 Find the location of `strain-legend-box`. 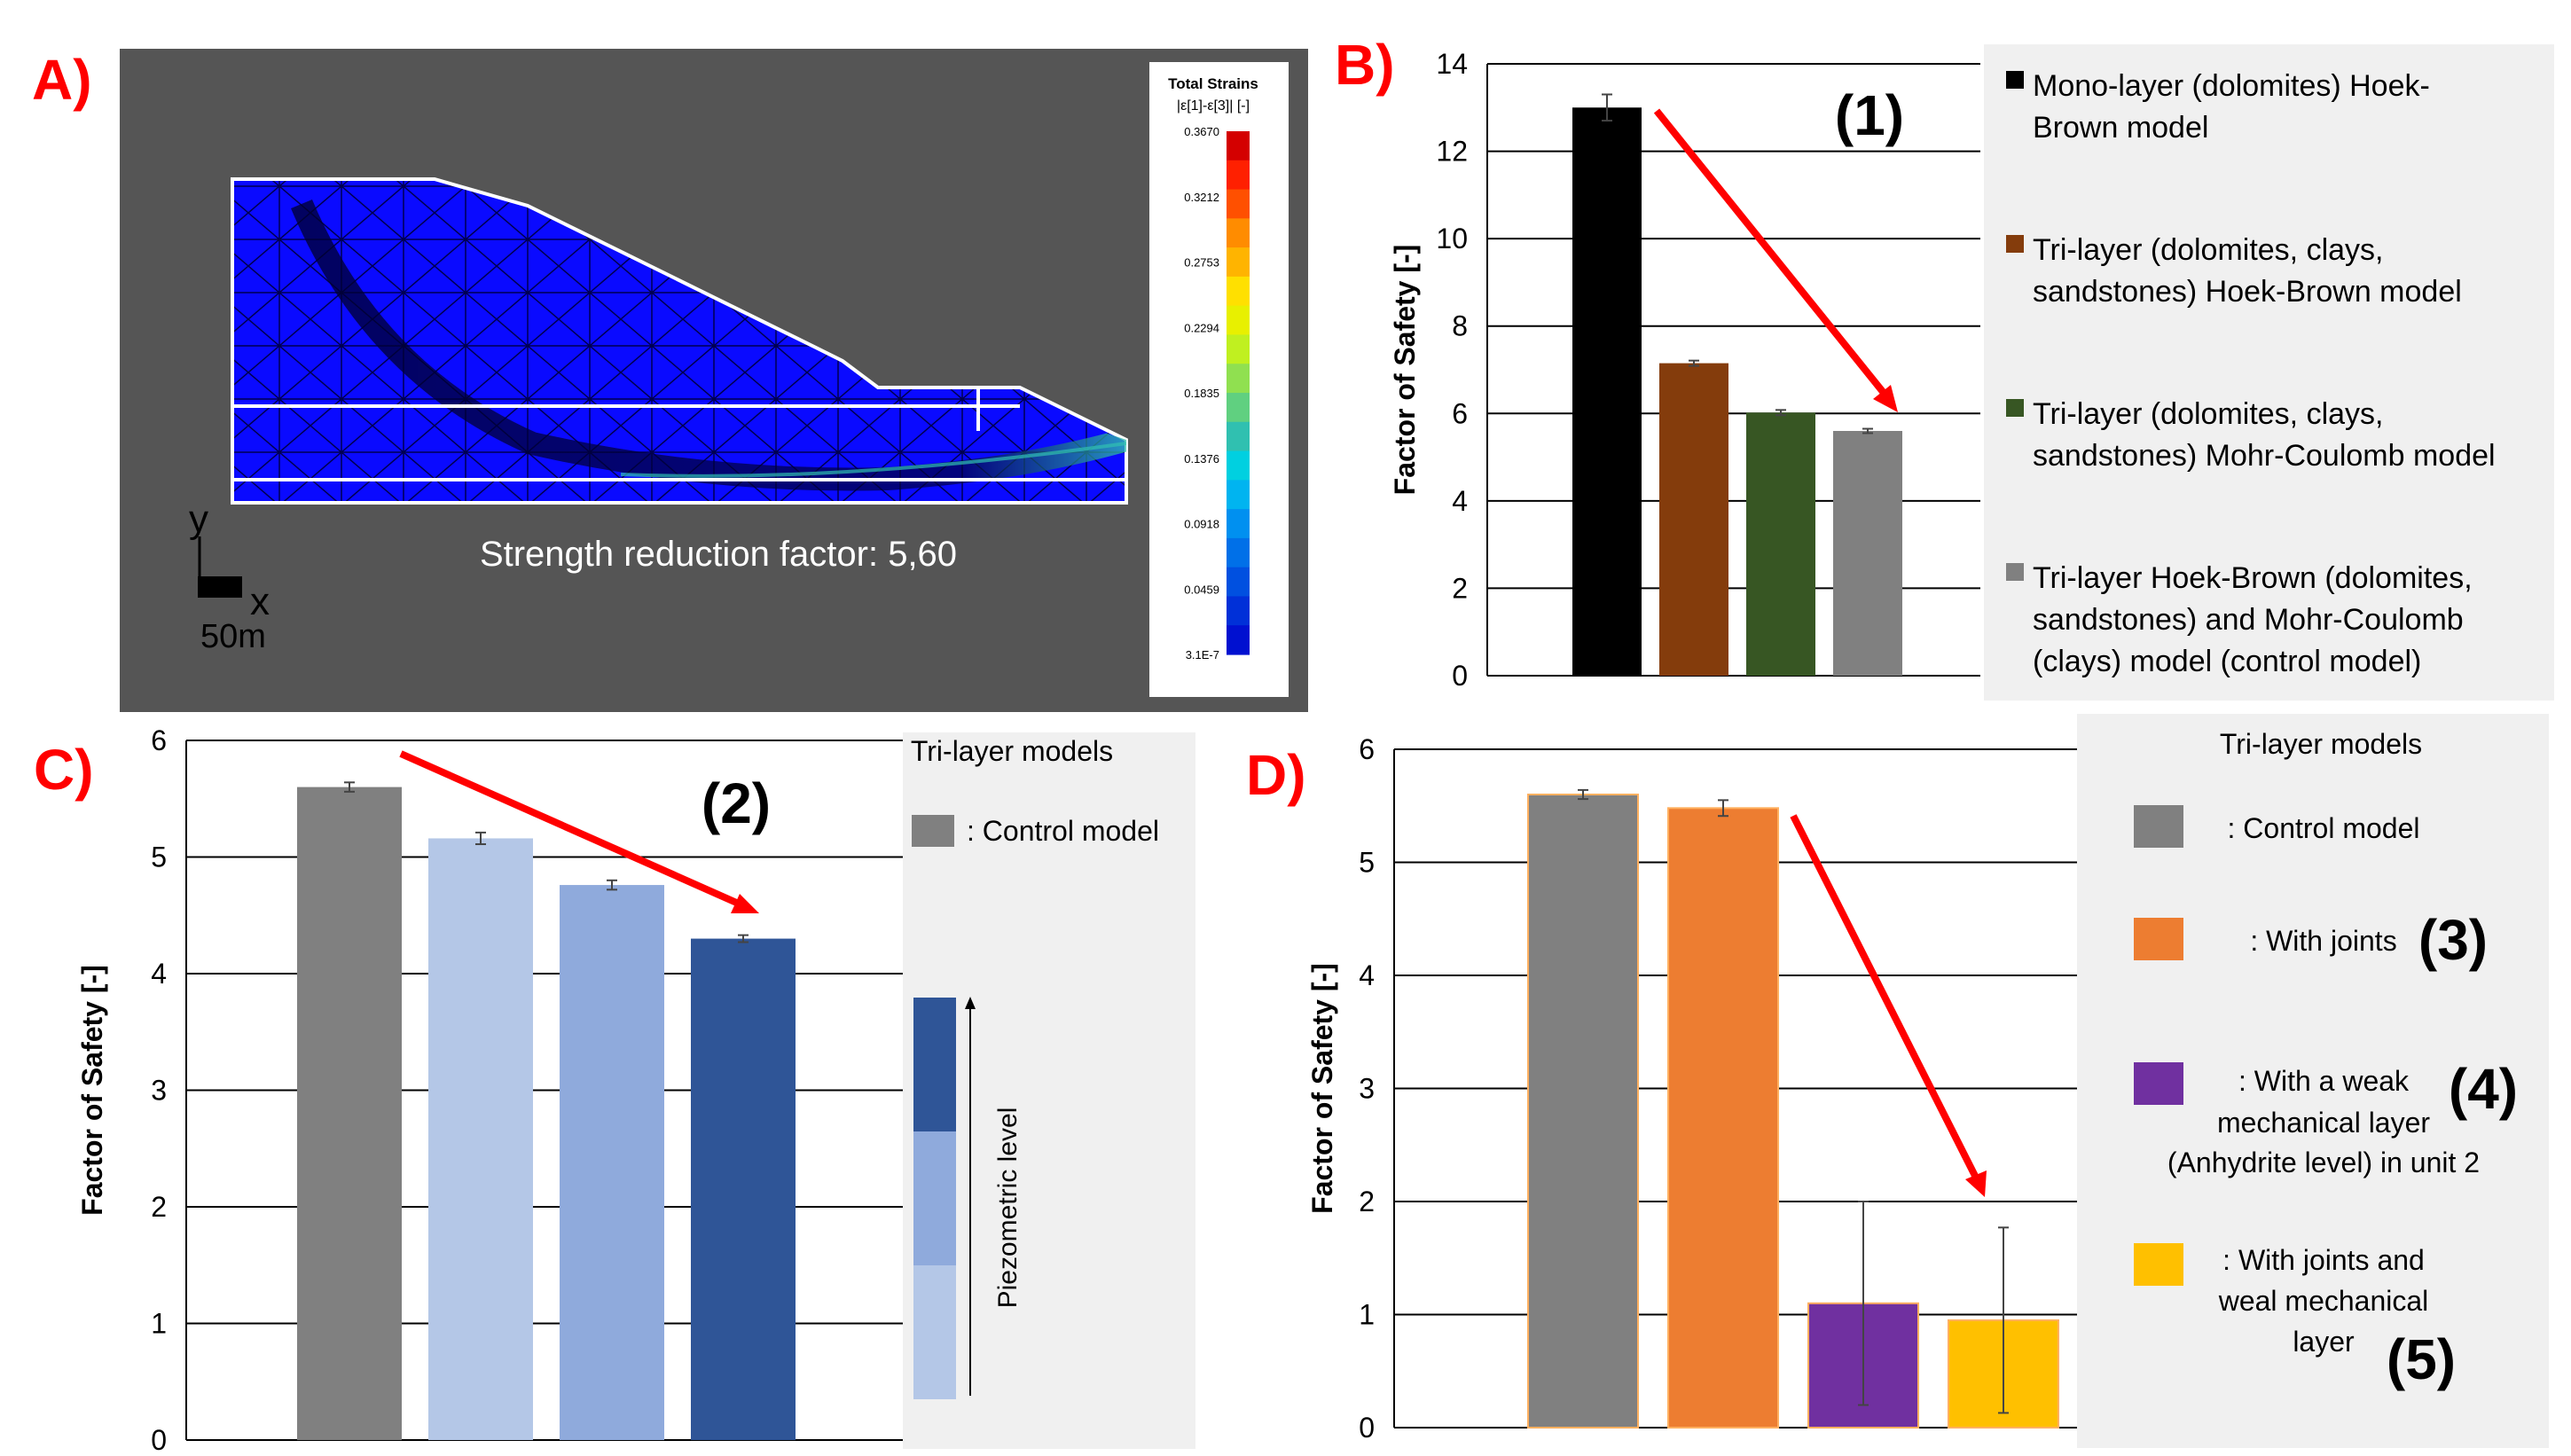

strain-legend-box is located at coordinates (1219, 379).